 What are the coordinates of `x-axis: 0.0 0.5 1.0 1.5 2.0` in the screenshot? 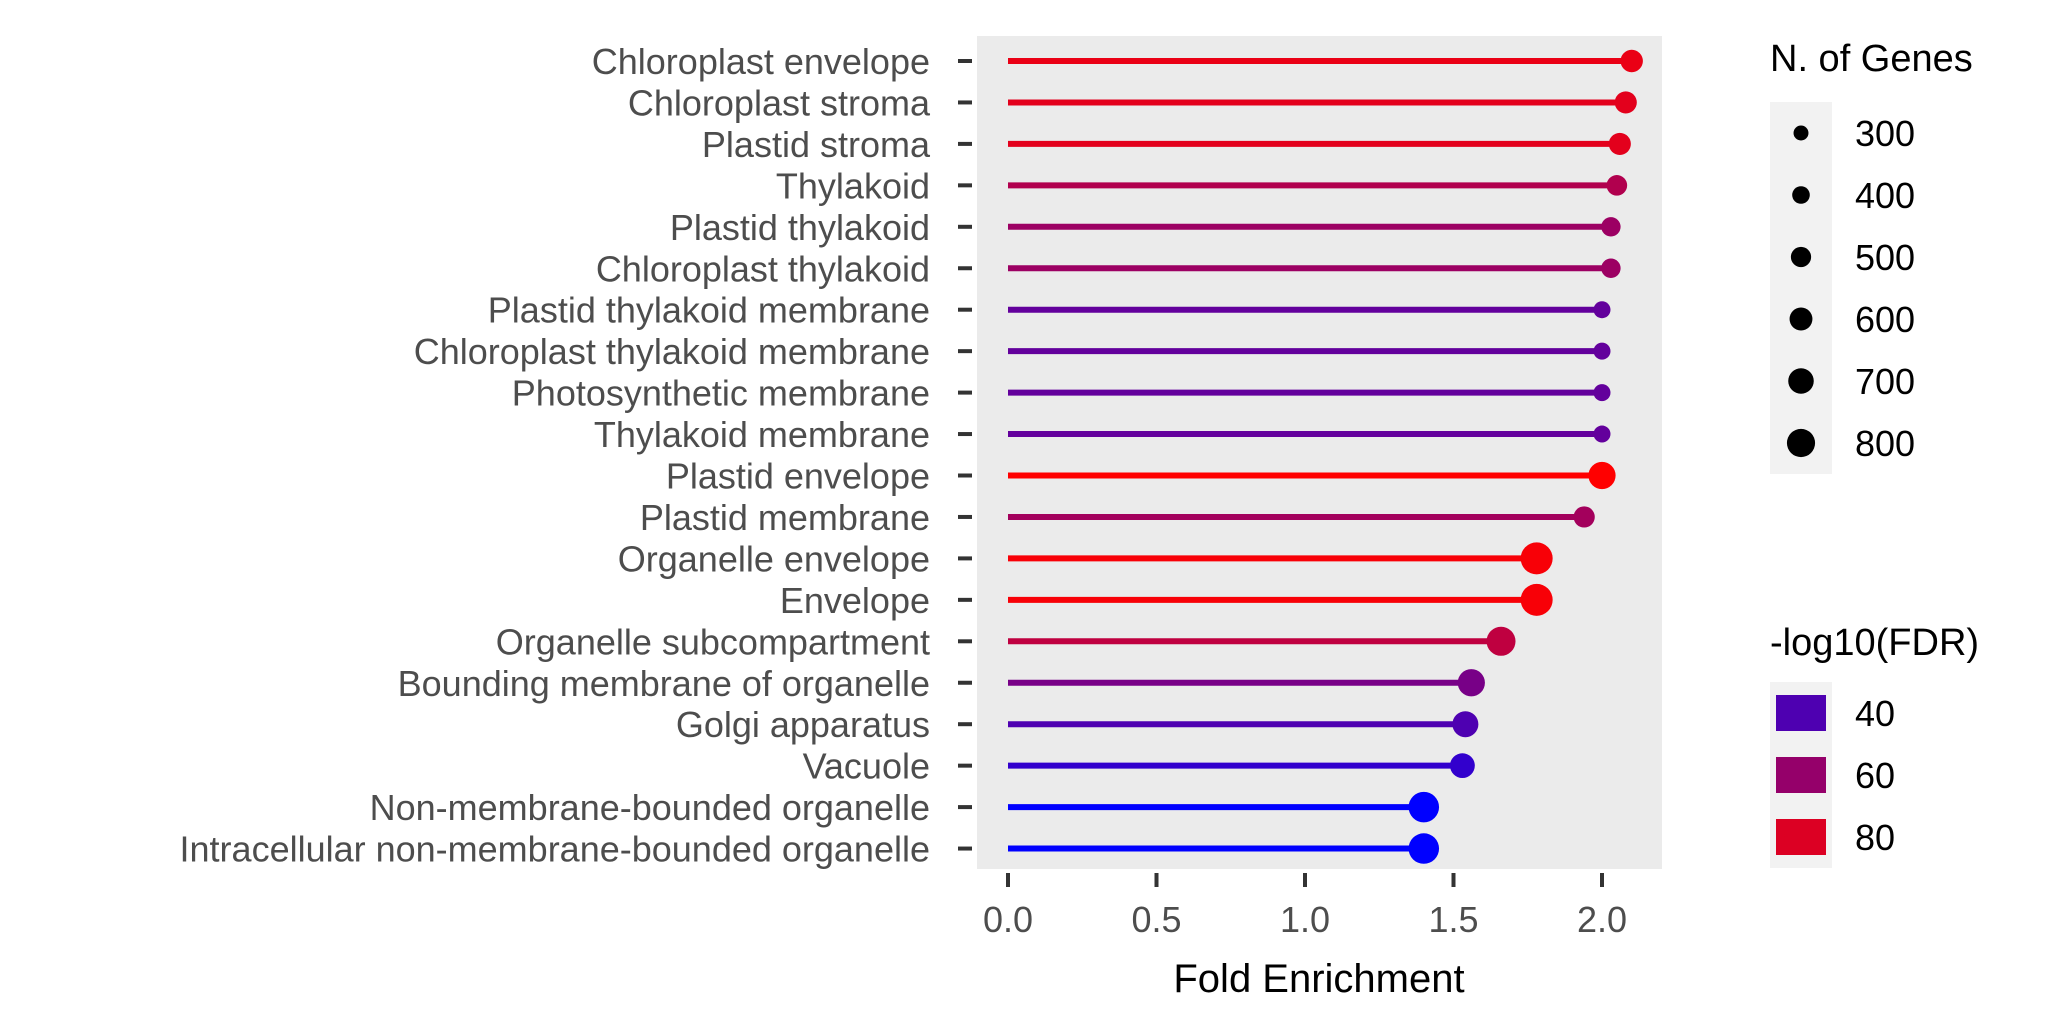 It's located at (1305, 906).